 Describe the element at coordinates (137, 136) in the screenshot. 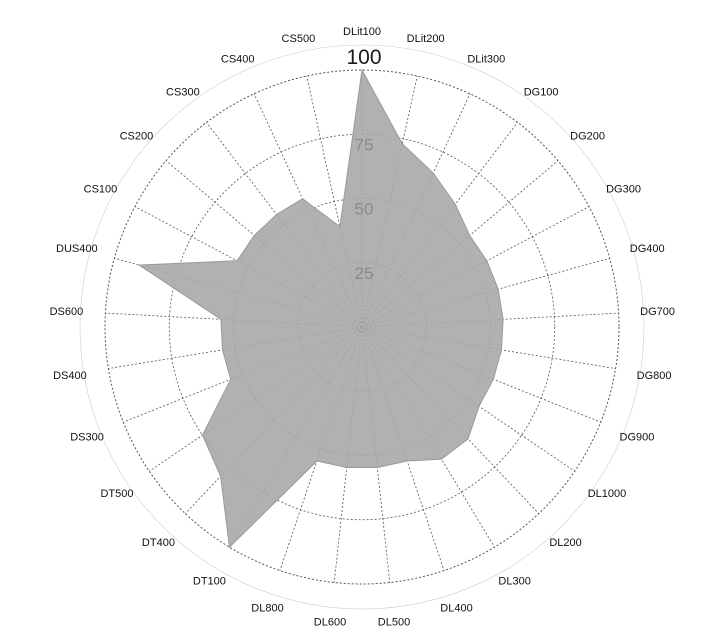

I see `category-label-CS200: CS200` at that location.